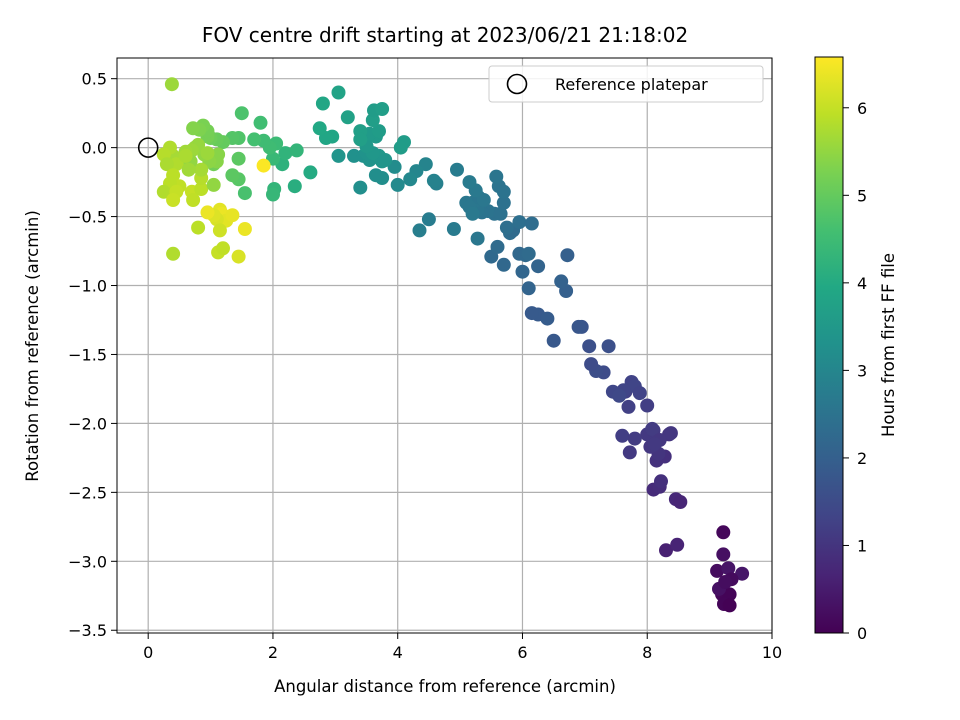 This screenshot has height=720, width=960. Describe the element at coordinates (862, 633) in the screenshot. I see `colorbar-tick-label: 0` at that location.